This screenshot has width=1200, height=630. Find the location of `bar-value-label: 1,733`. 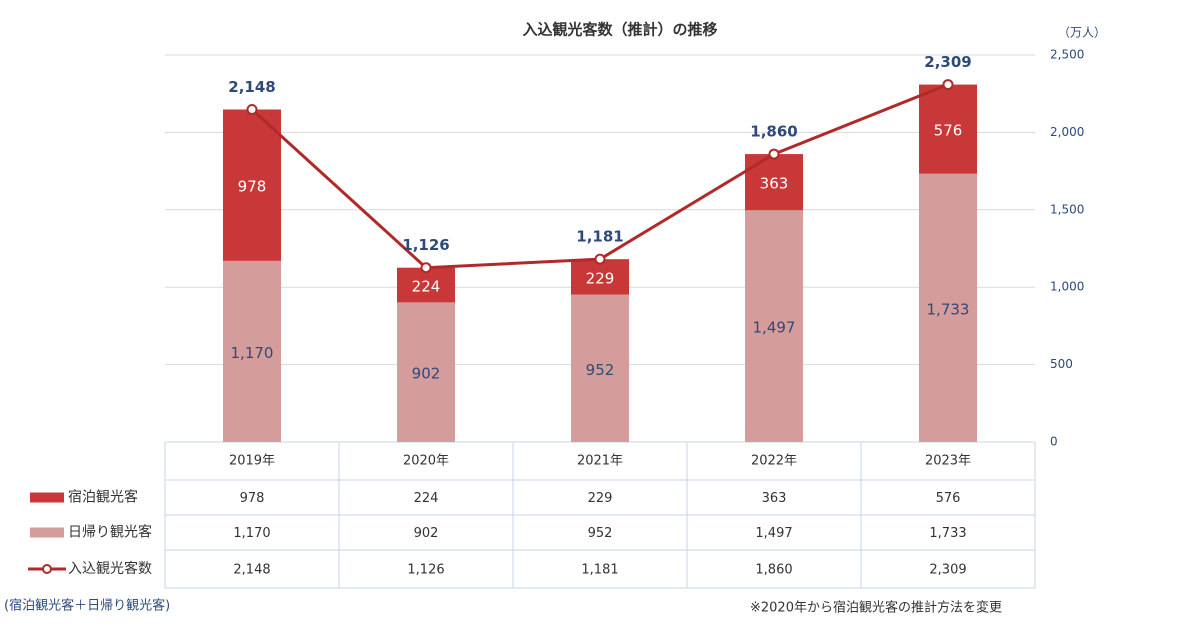

bar-value-label: 1,733 is located at coordinates (948, 309).